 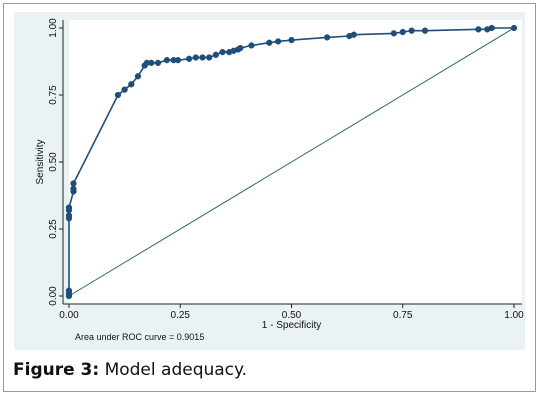 I want to click on auc-annotation: Area under ROC curve = 0.9015, so click(x=140, y=337).